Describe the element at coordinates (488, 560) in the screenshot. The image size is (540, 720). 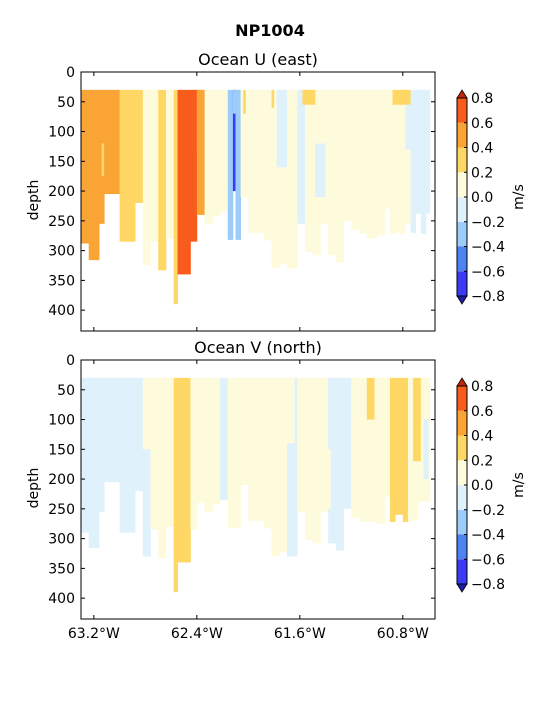
I see `colorbar-tick-label: −0.6` at that location.